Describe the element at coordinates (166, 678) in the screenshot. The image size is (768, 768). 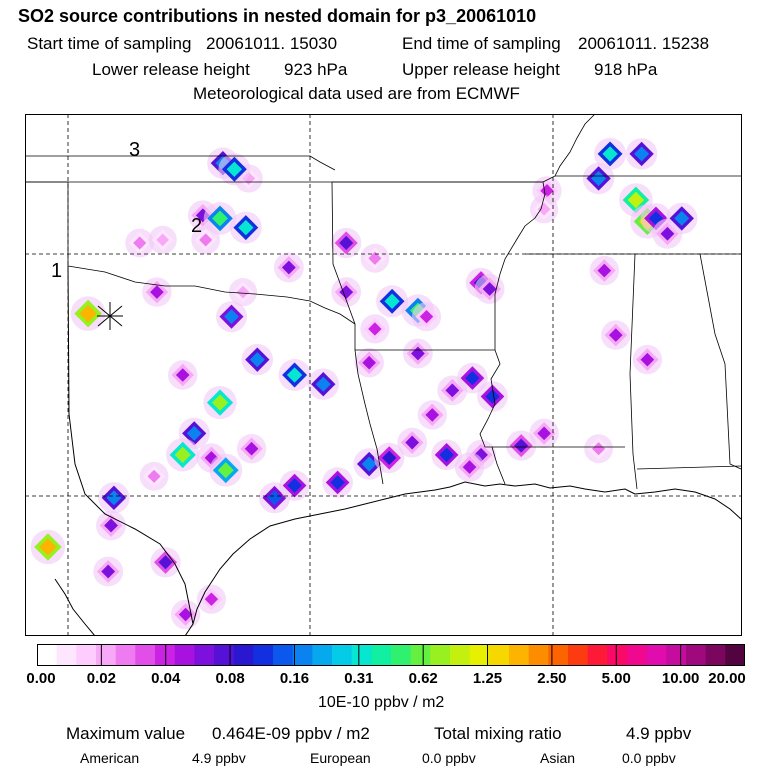
I see `colorbar-tick-label: 0.04` at that location.